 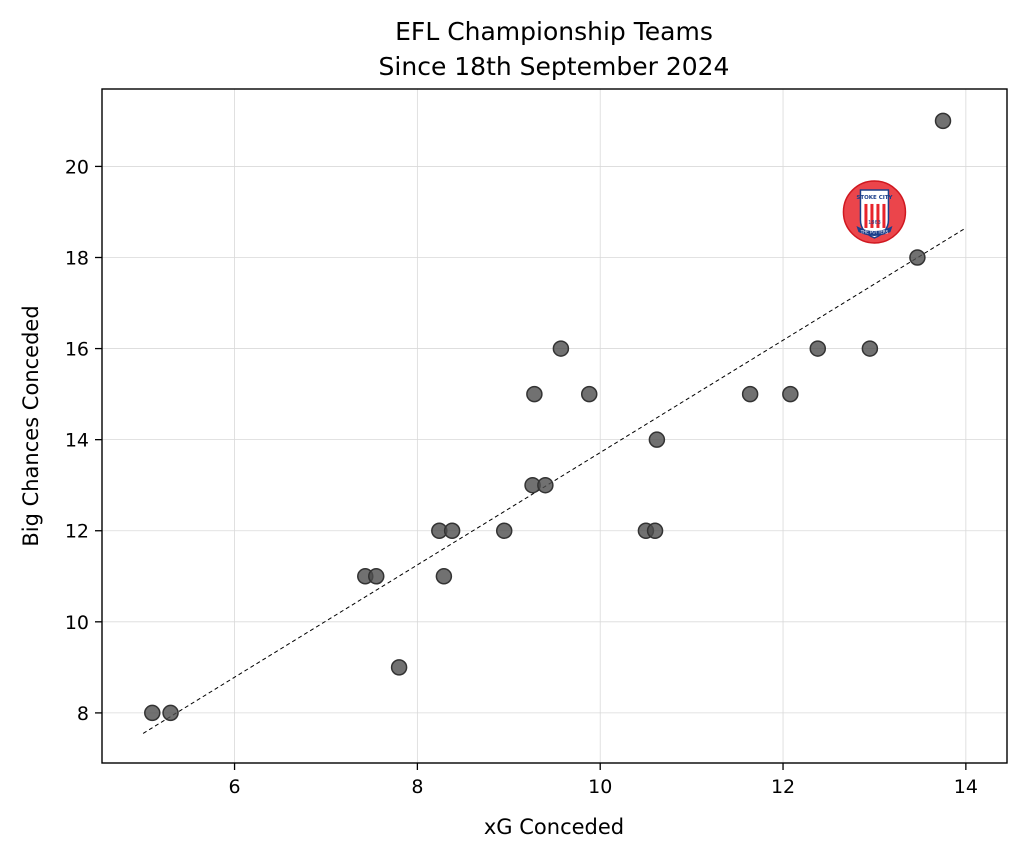 What do you see at coordinates (417, 787) in the screenshot?
I see `x-tick-label: 8` at bounding box center [417, 787].